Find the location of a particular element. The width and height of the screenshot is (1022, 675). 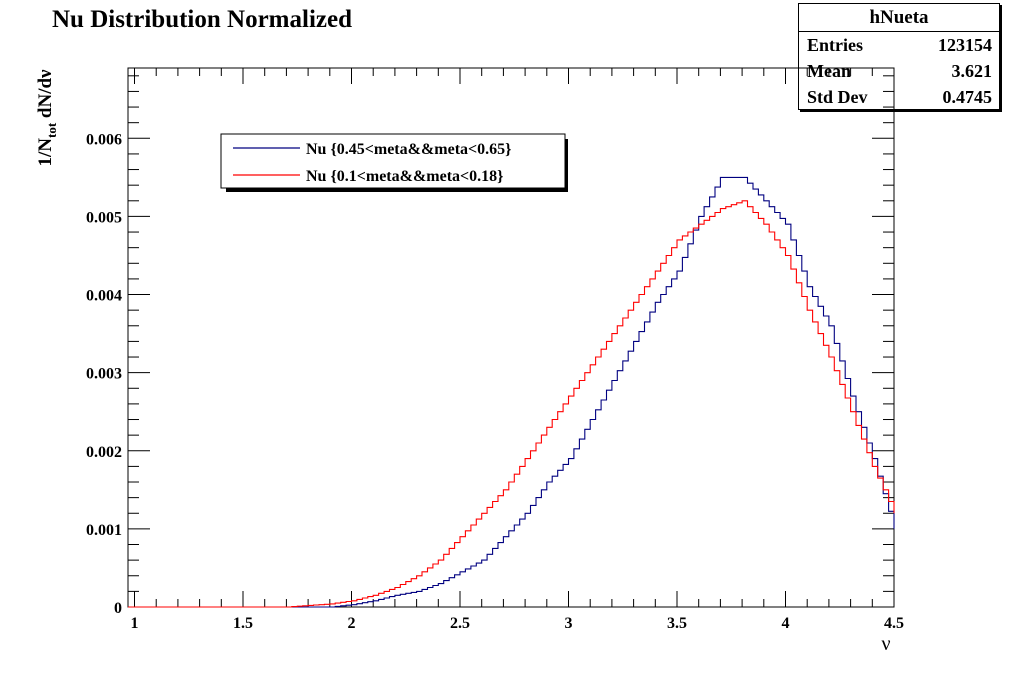

x-tick-label: 1.5 is located at coordinates (243, 623).